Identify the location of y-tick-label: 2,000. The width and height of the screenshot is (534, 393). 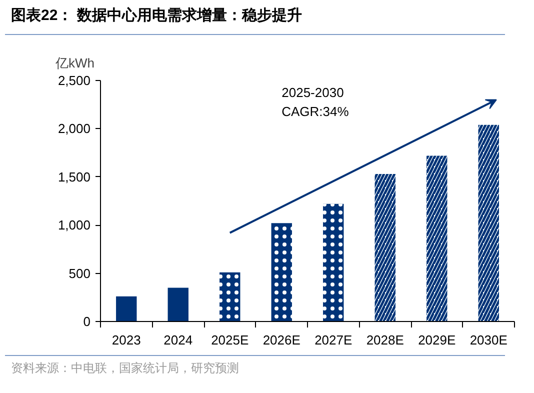
(74, 128).